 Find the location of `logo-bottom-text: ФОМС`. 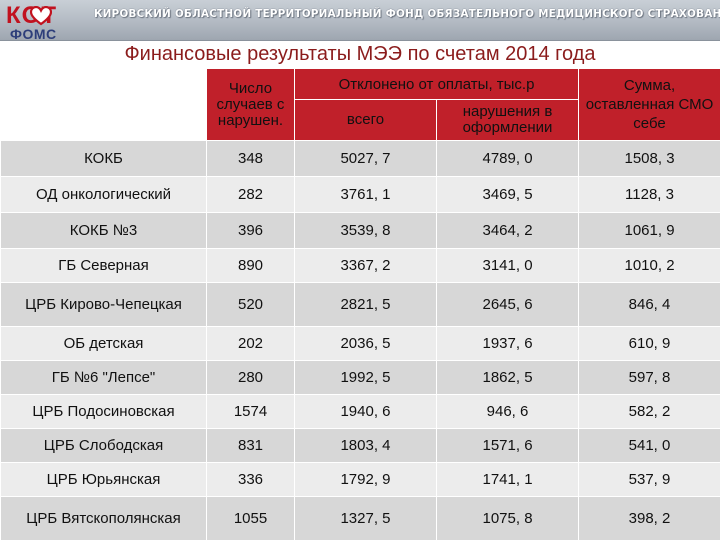

logo-bottom-text: ФОМС is located at coordinates (33, 34).